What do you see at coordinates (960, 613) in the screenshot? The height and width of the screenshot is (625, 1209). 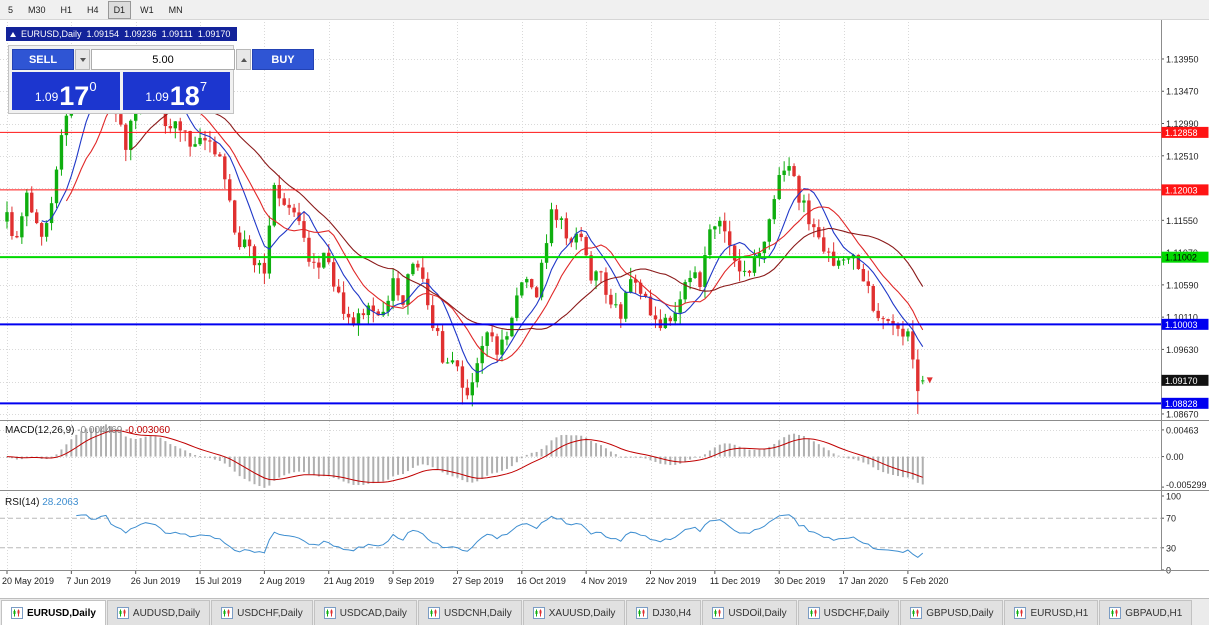 I see `chart-tab-label: GBPUSD,Daily` at bounding box center [960, 613].